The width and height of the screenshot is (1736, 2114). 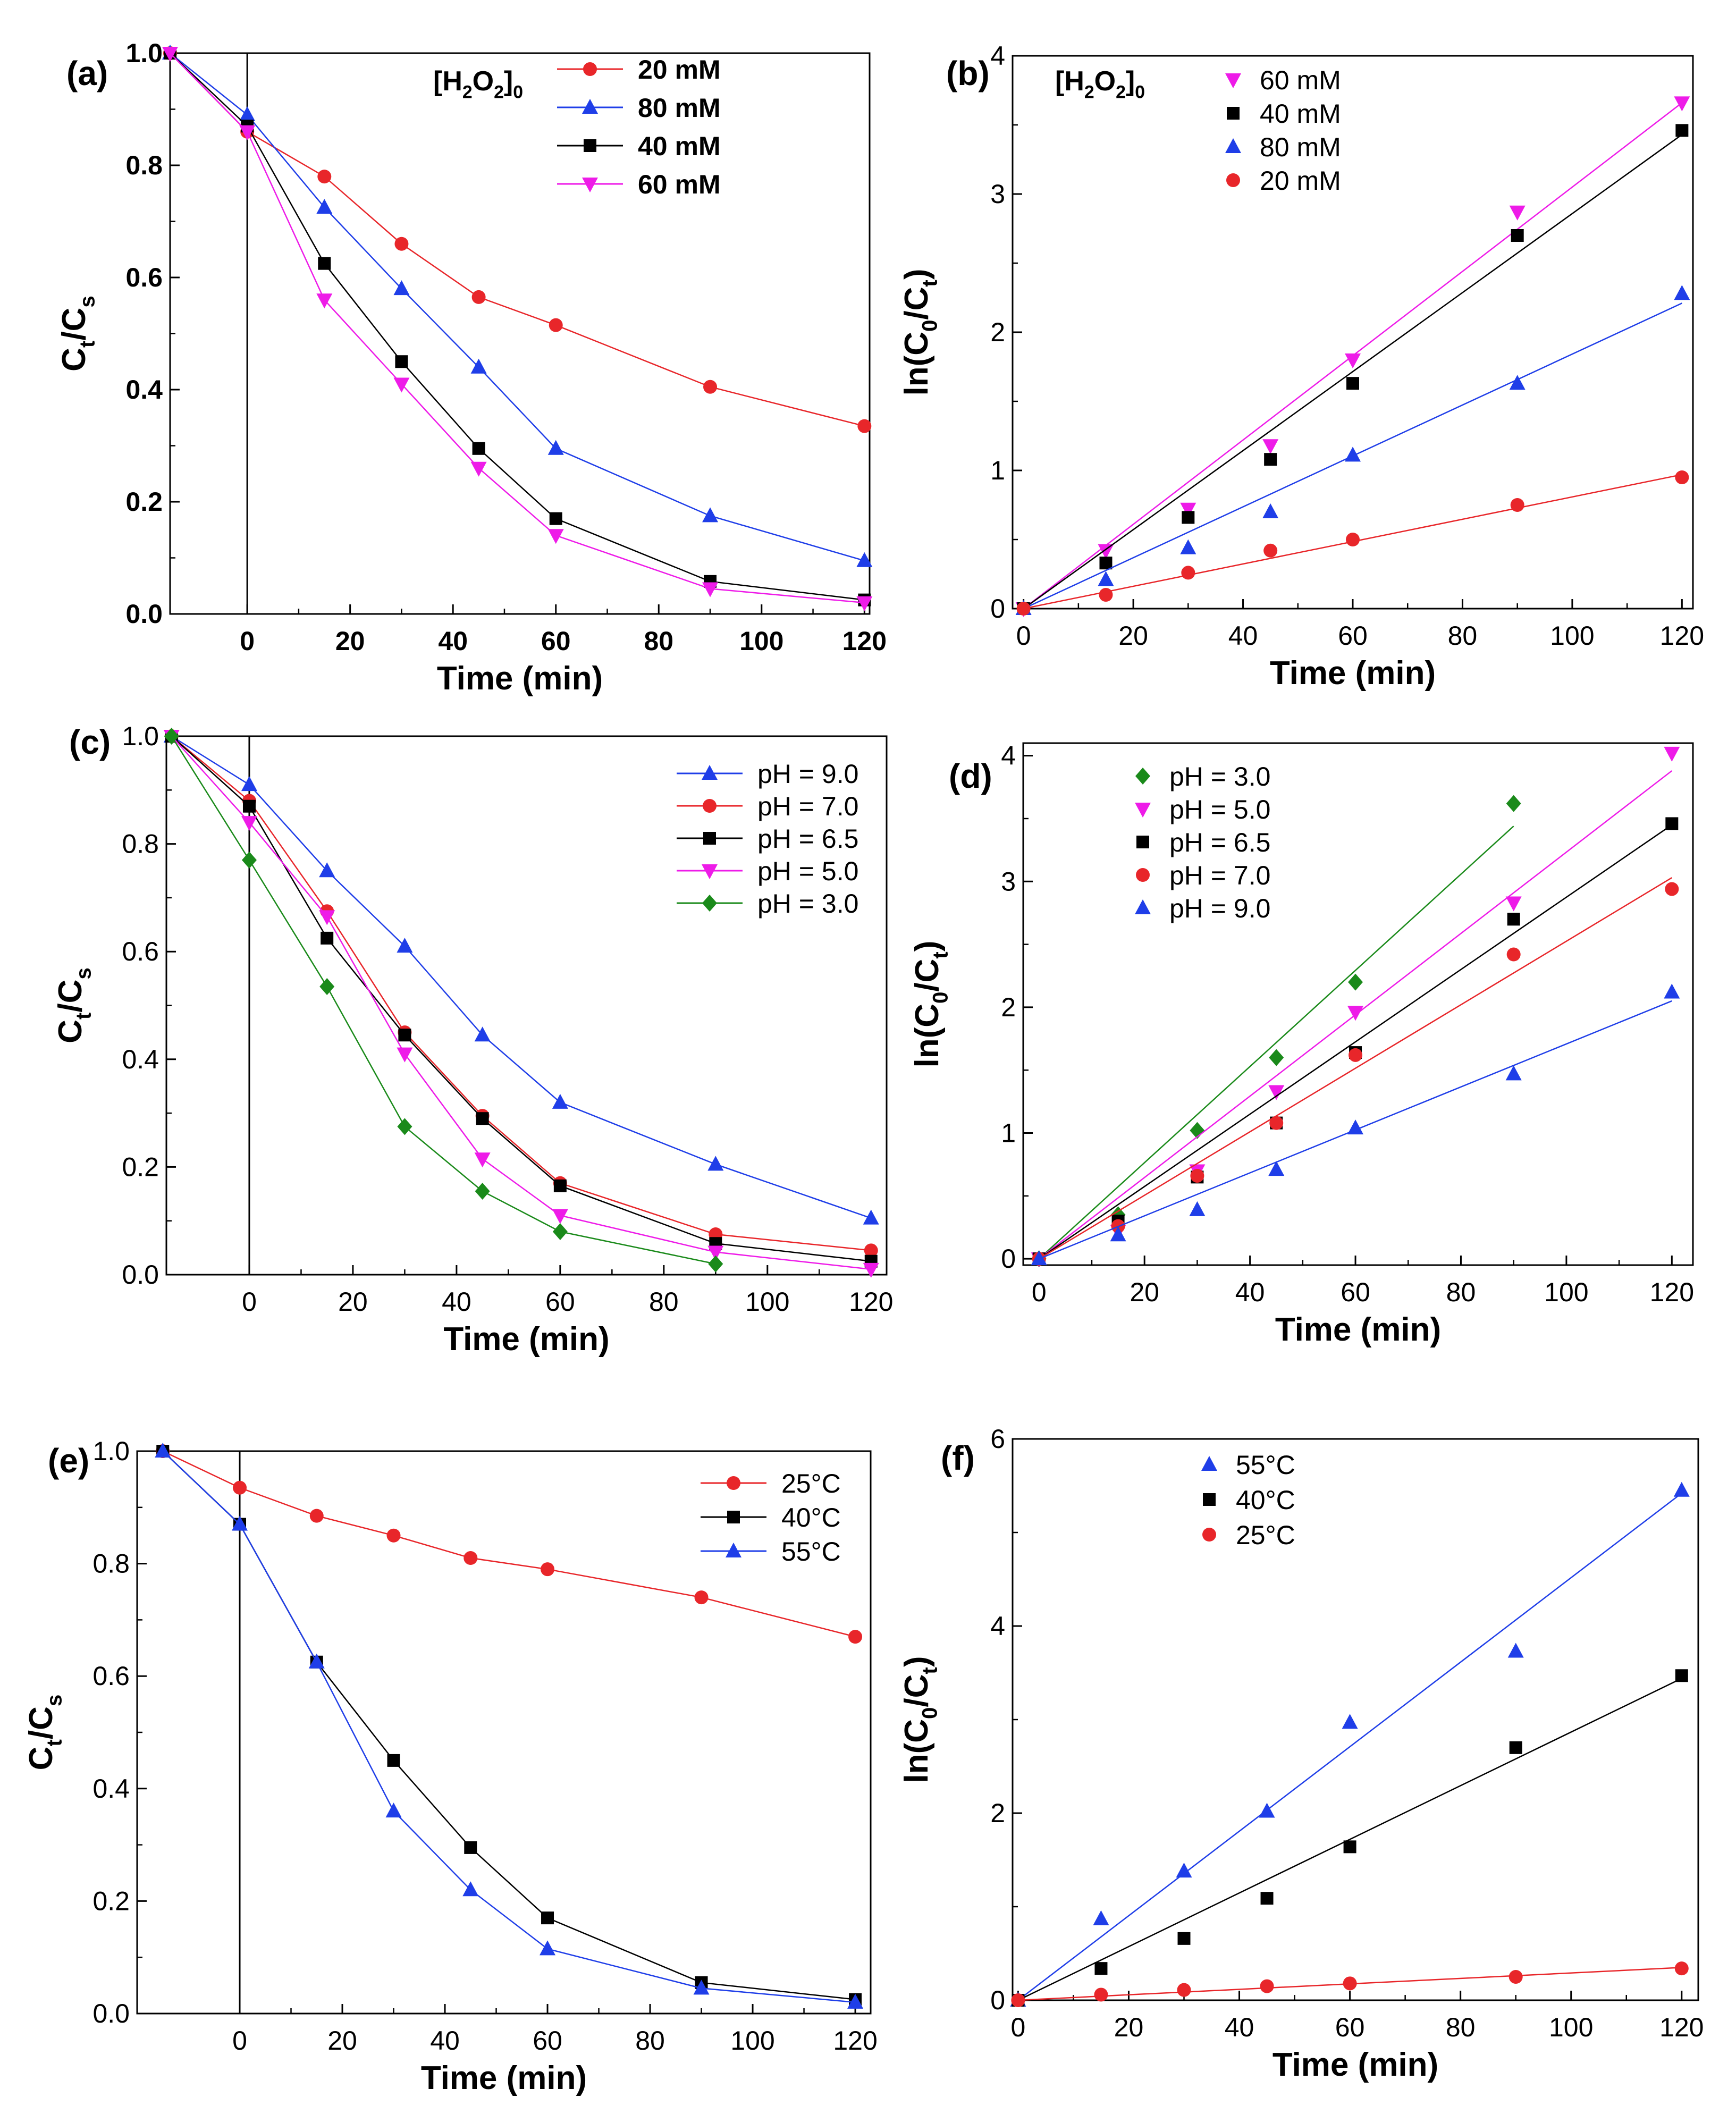 I want to click on x-tick-label: 20, so click(x=353, y=1302).